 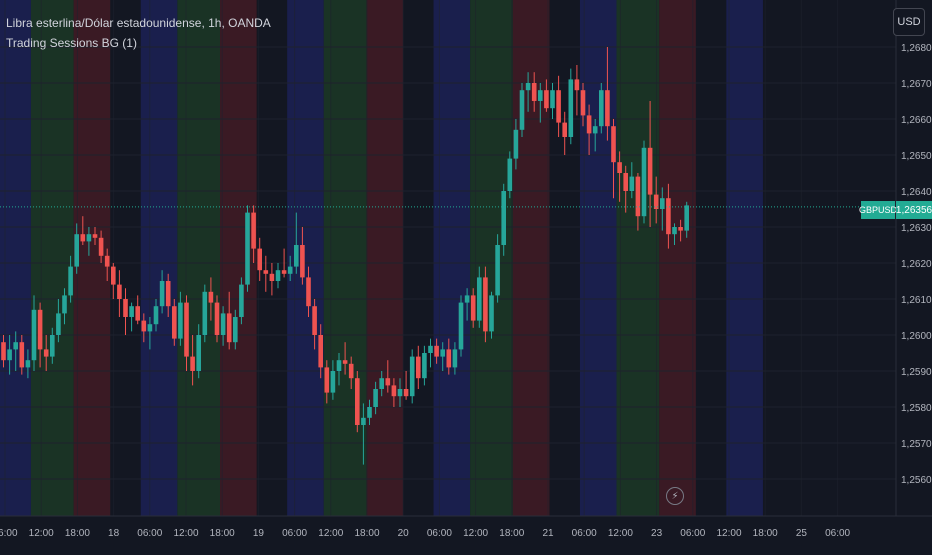 I want to click on lightning-icon: ⚡, so click(x=675, y=496).